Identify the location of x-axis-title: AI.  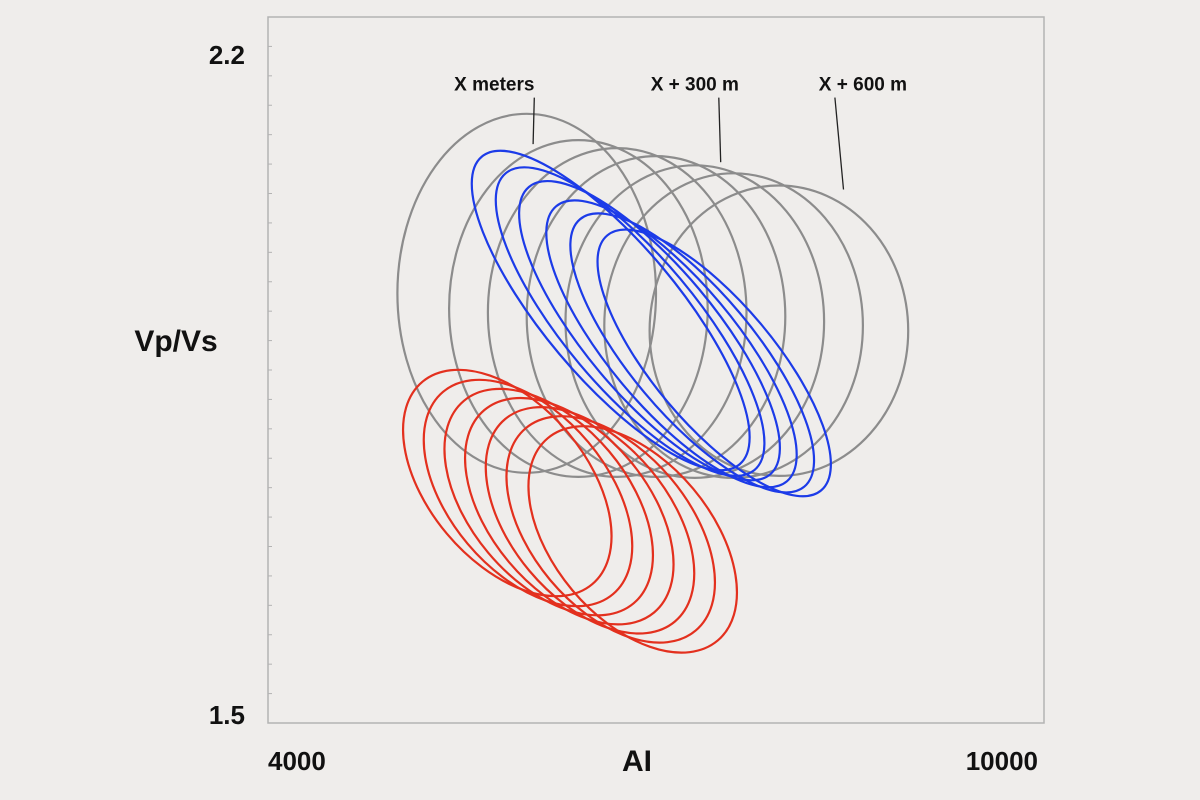
(637, 761).